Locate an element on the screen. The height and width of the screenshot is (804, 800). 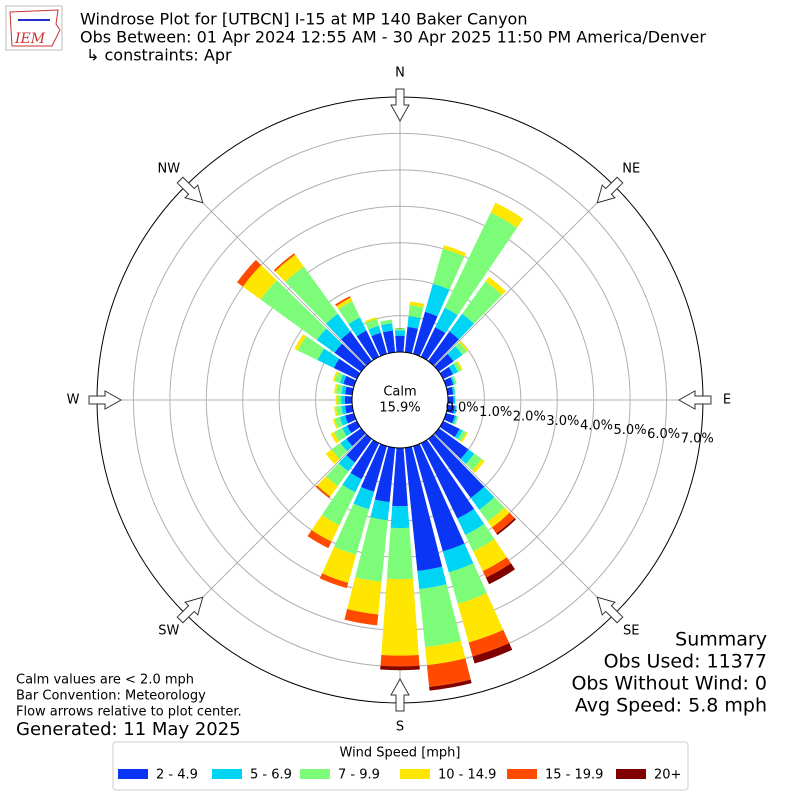
calm-value: 15.9% is located at coordinates (399, 408).